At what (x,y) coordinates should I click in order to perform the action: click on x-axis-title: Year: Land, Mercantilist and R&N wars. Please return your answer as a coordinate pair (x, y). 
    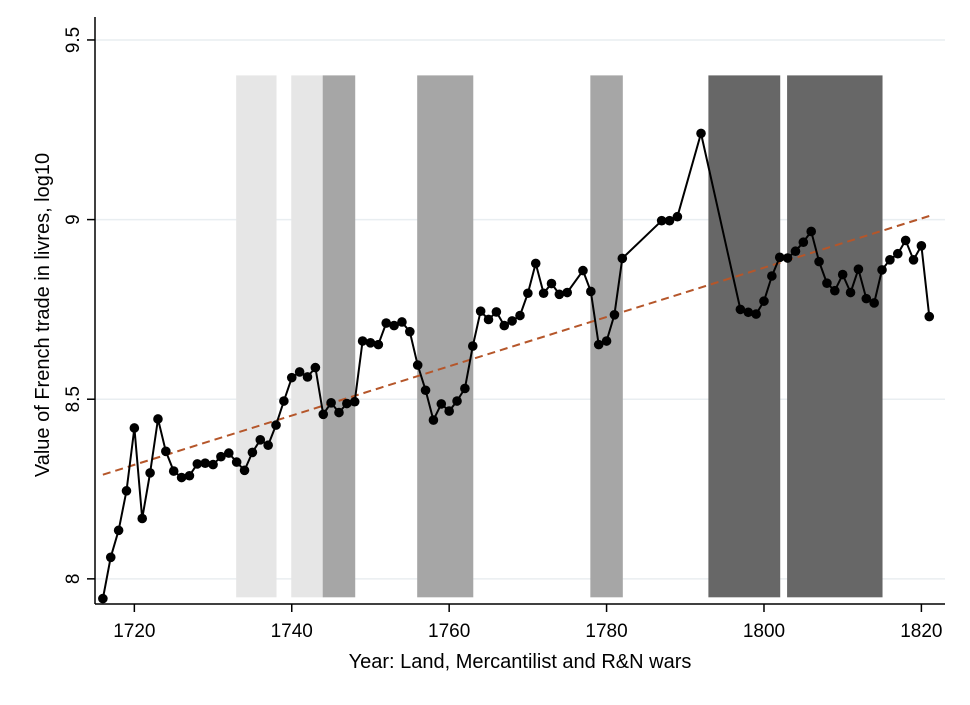
    Looking at the image, I should click on (520, 662).